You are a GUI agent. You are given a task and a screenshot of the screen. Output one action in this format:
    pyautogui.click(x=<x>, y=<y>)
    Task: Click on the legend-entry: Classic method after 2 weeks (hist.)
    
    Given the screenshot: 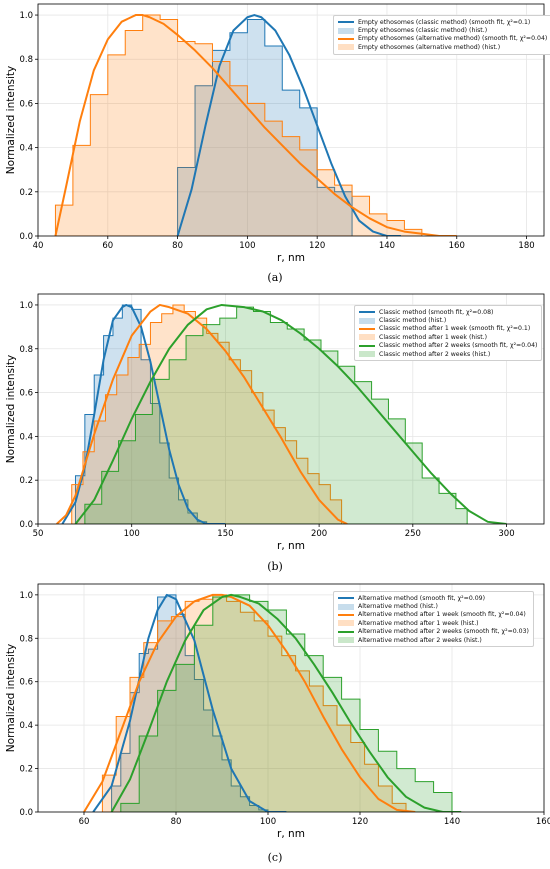 What is the action you would take?
    pyautogui.click(x=448, y=354)
    